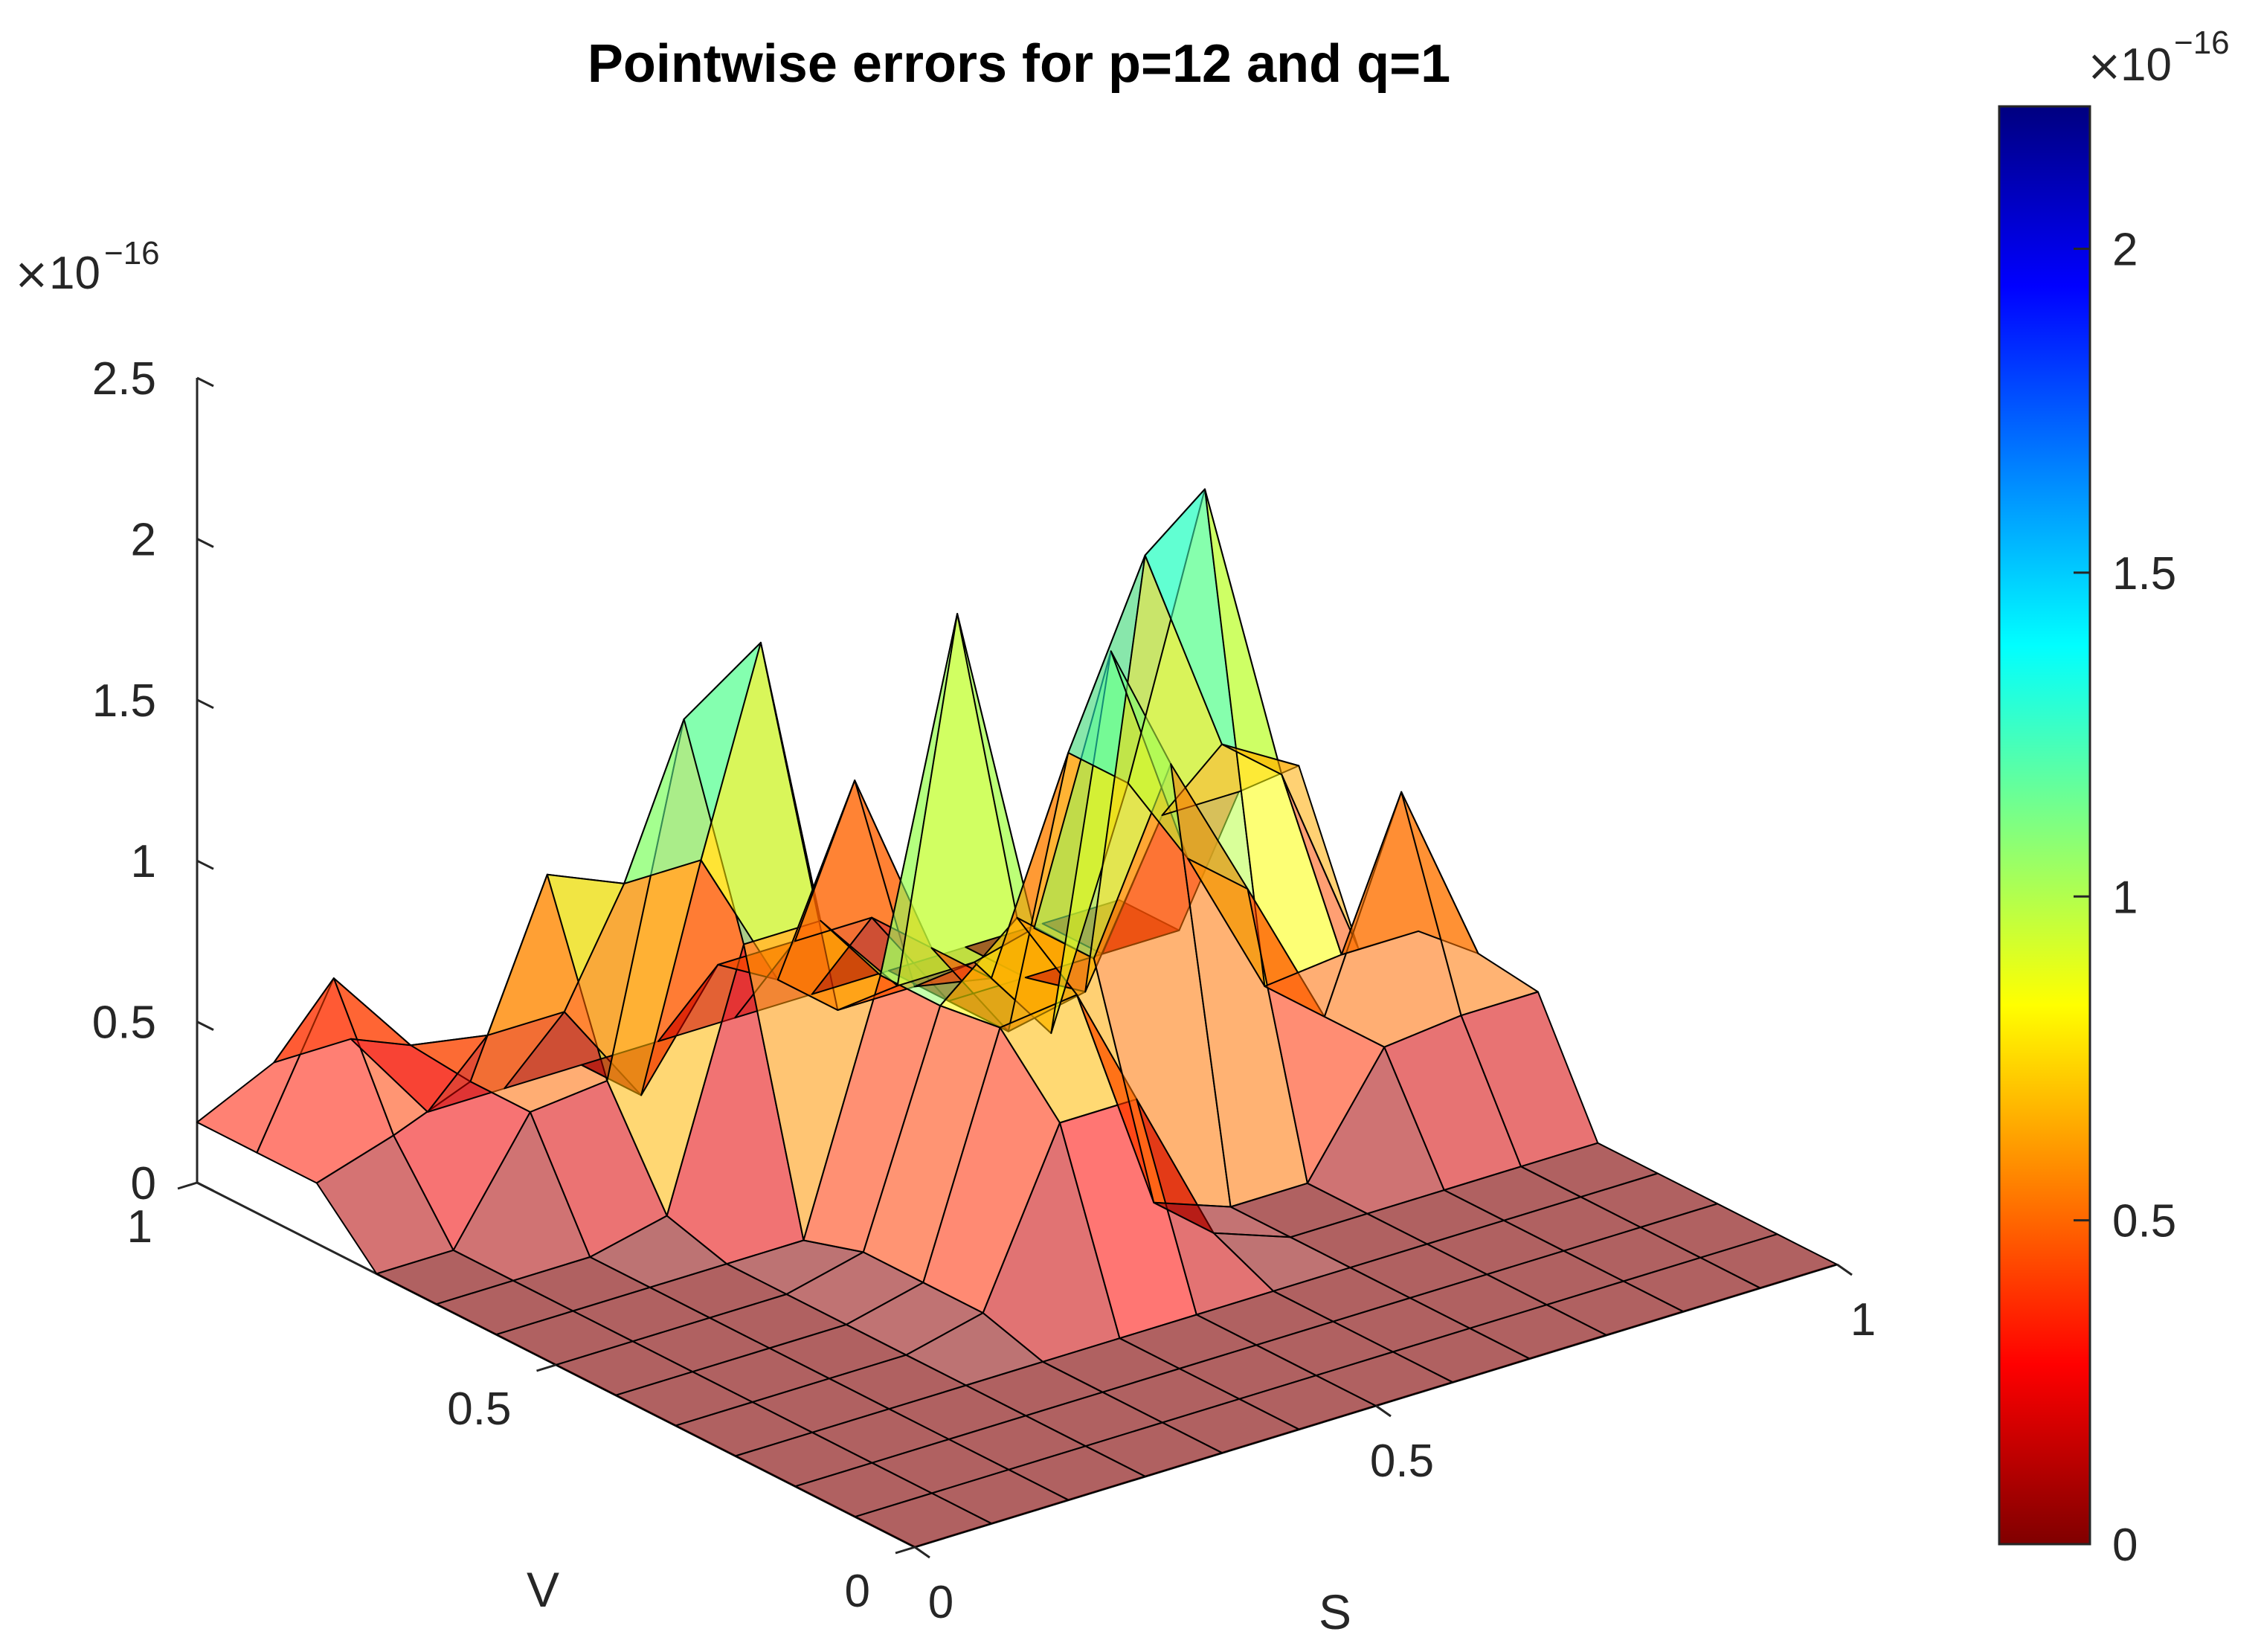  What do you see at coordinates (1019, 64) in the screenshot?
I see `chart-title: Pointwise errors for p=12 and q=1` at bounding box center [1019, 64].